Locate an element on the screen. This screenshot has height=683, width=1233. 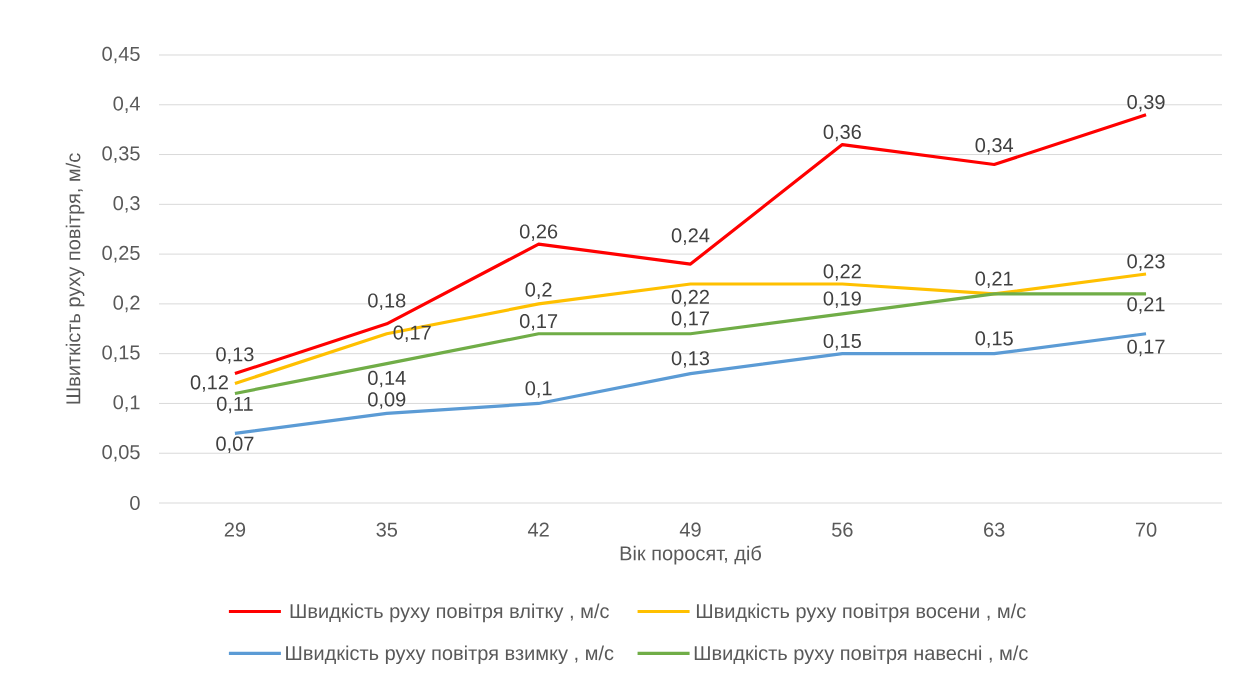
data-label: 0,2 is located at coordinates (538, 290).